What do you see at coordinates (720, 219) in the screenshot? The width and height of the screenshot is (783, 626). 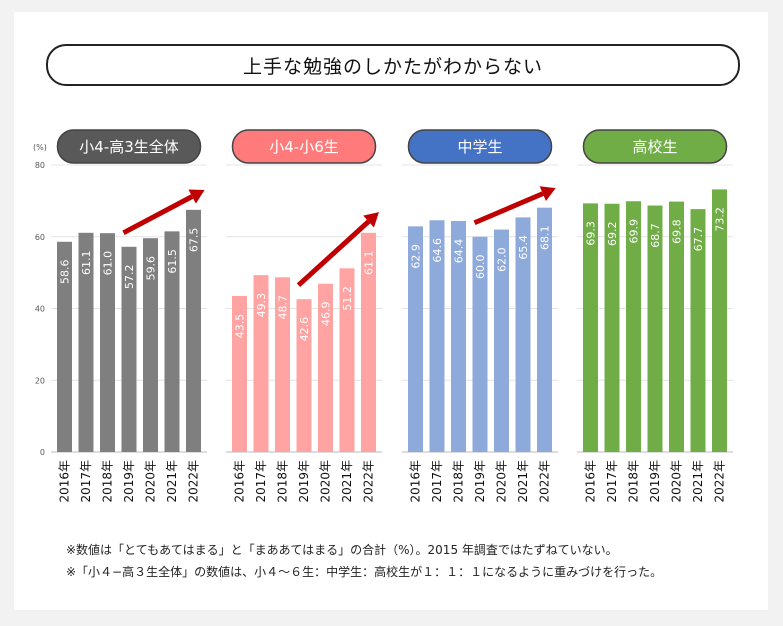 I see `bar-value-label: 73.2` at bounding box center [720, 219].